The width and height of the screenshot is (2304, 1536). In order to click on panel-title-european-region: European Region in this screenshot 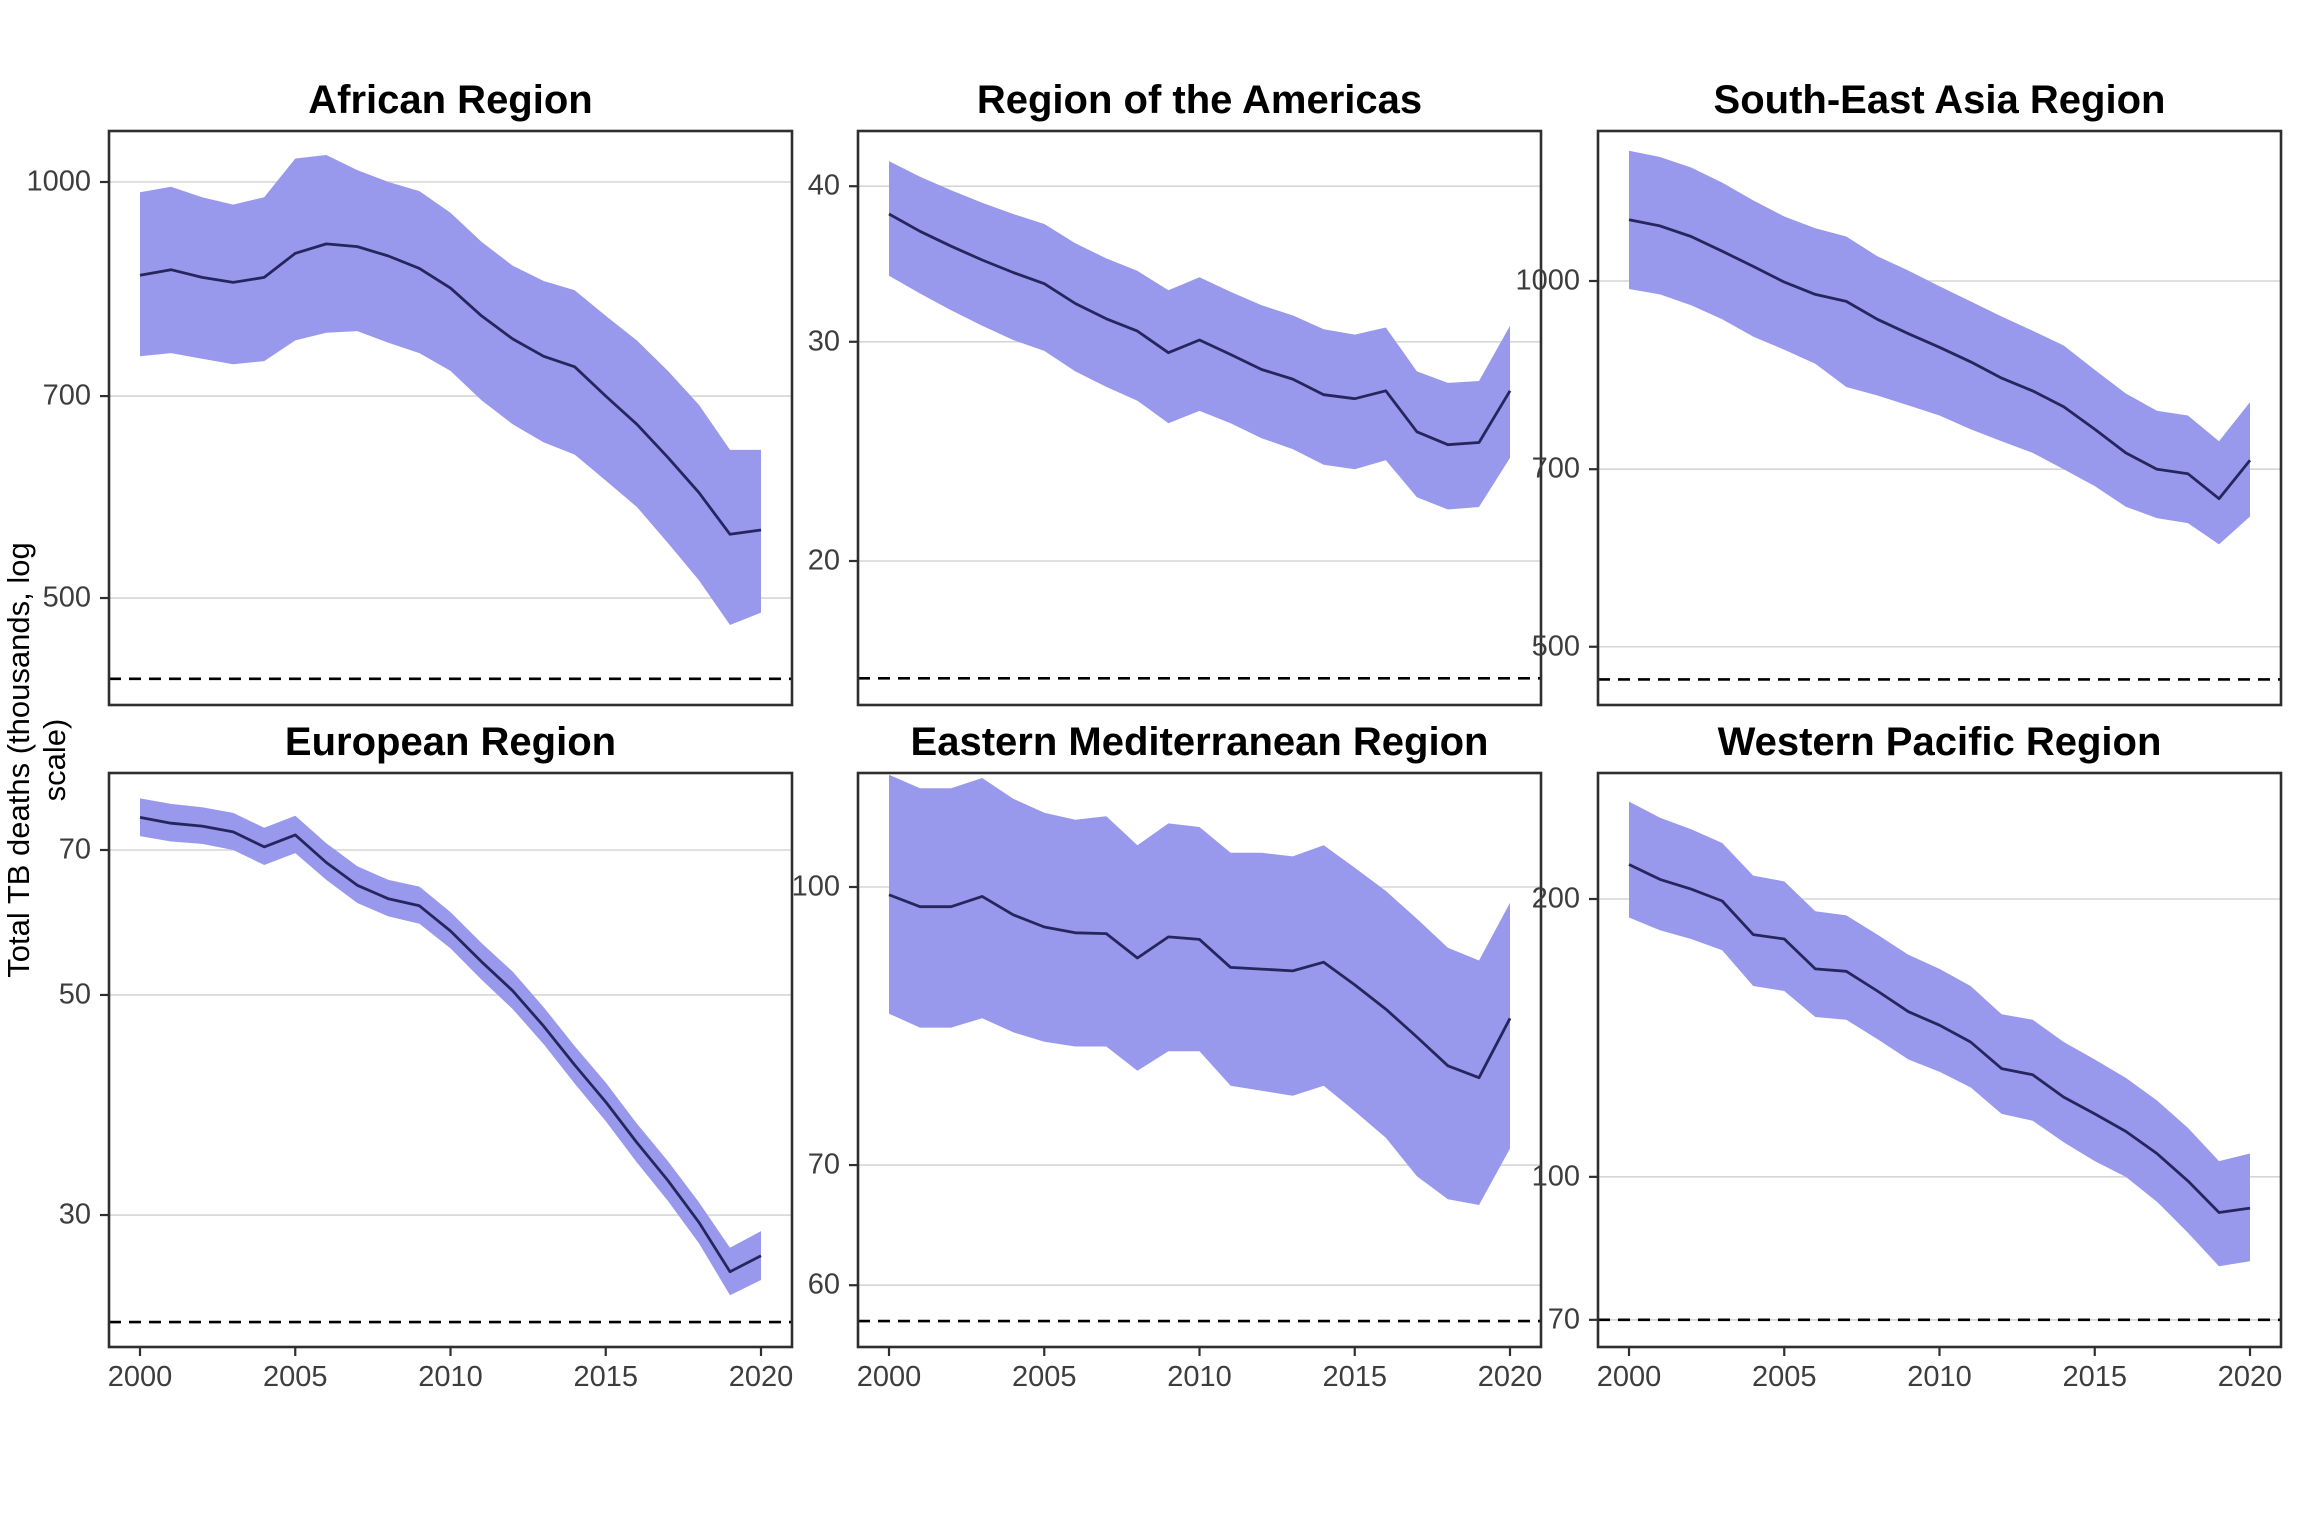, I will do `click(450, 742)`.